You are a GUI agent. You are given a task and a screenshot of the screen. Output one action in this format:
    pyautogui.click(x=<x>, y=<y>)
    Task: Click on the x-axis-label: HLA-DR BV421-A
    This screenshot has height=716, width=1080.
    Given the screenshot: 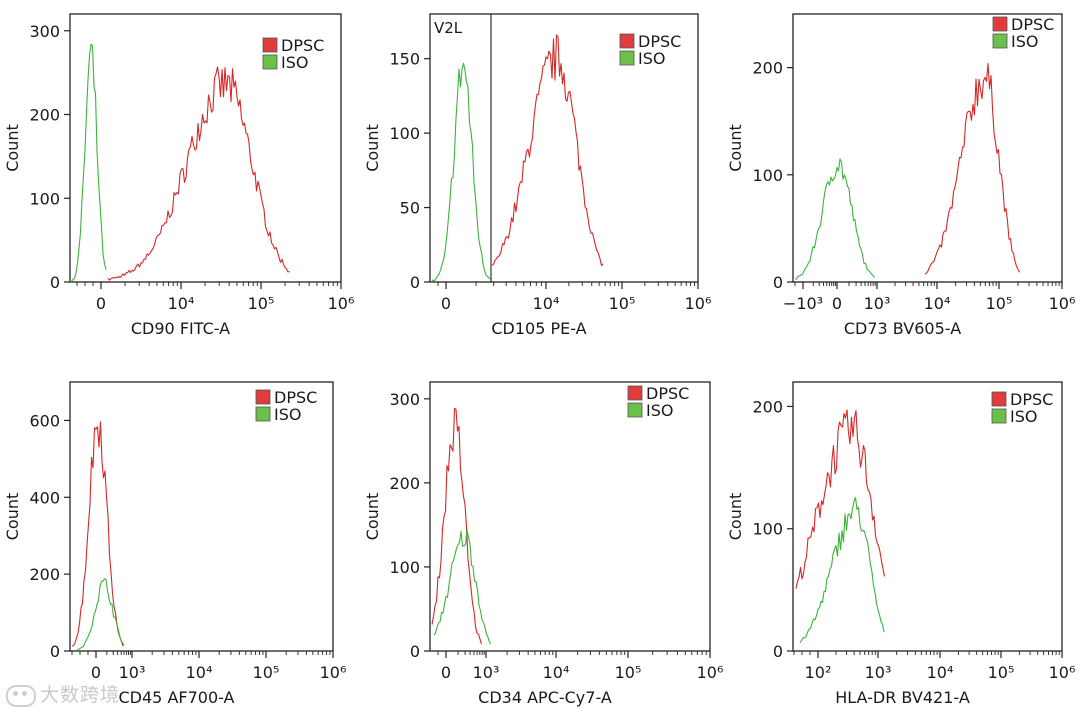 What is the action you would take?
    pyautogui.click(x=902, y=697)
    